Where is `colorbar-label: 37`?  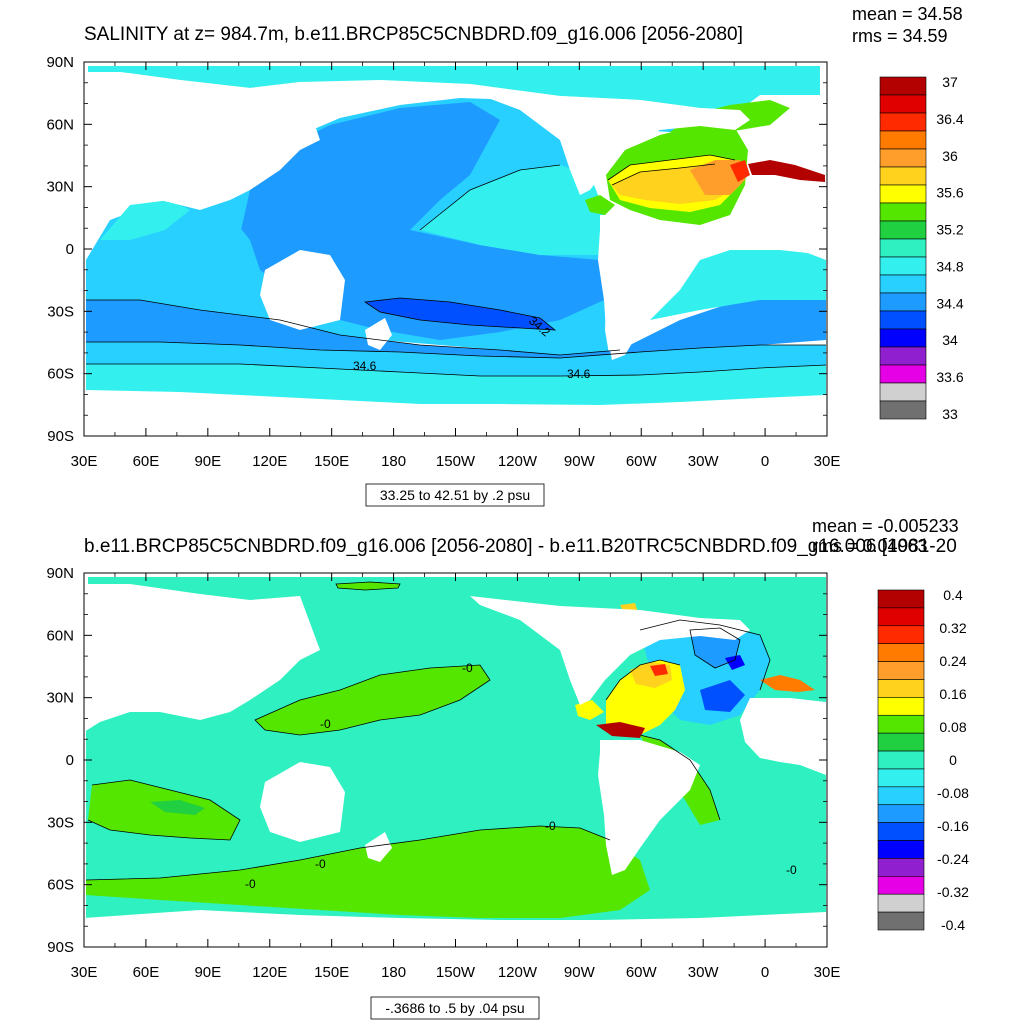
colorbar-label: 37 is located at coordinates (950, 82).